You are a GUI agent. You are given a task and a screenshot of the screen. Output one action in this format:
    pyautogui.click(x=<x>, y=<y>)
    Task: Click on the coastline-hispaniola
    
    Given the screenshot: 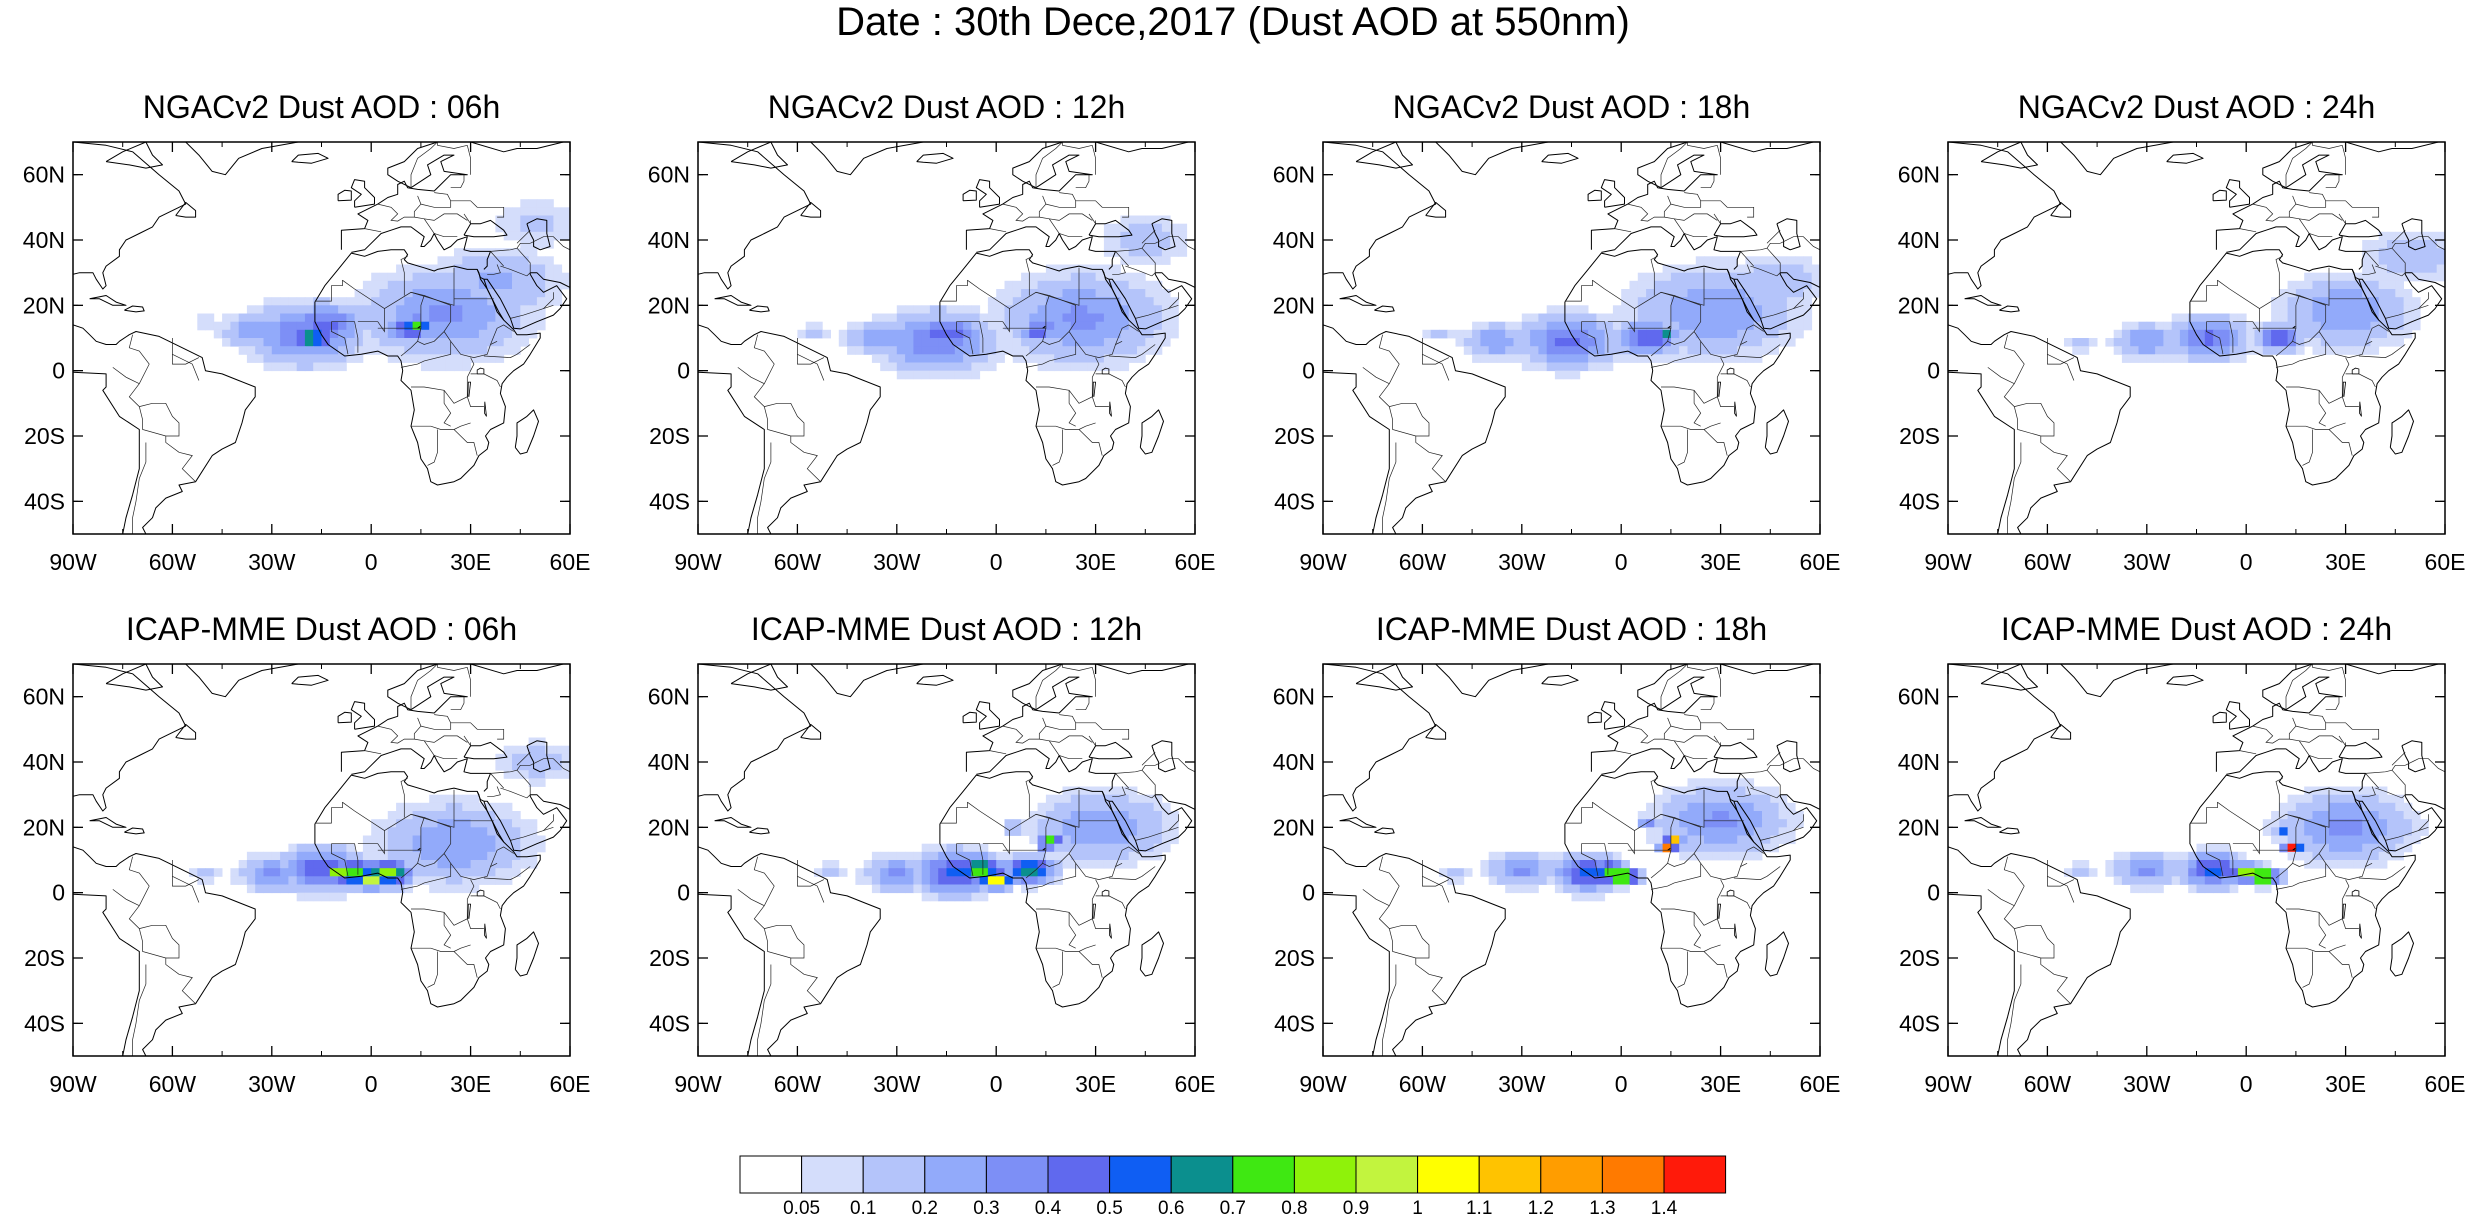 What is the action you would take?
    pyautogui.click(x=1384, y=309)
    